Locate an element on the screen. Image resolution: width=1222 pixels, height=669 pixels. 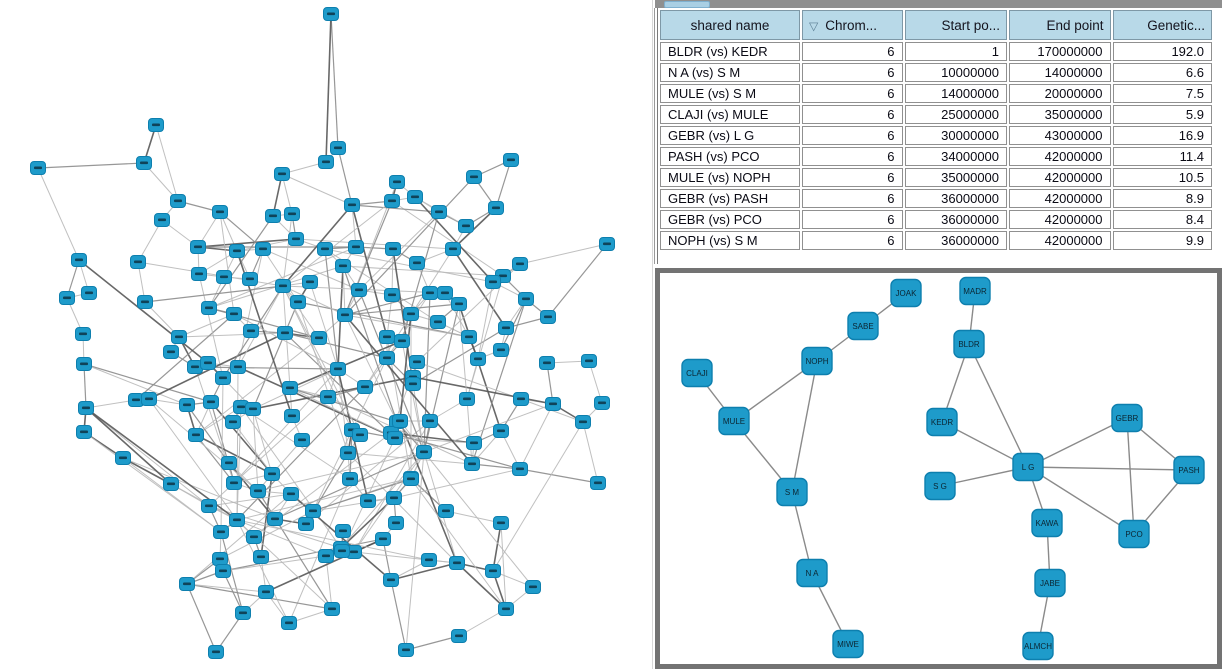
scrollbar-thumb is located at coordinates (687, 4).